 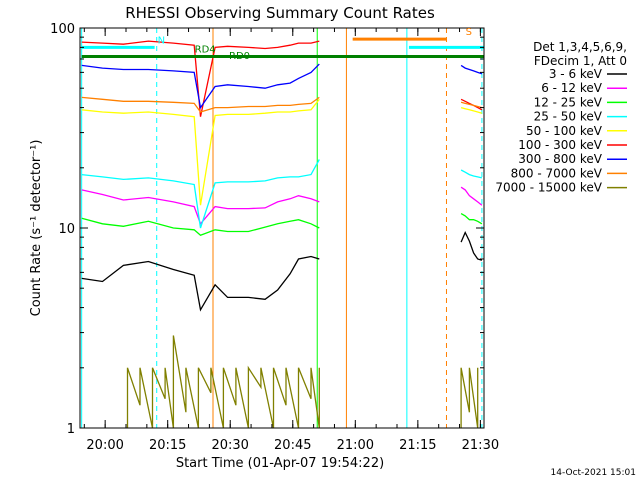 I want to click on flag-label-0: RD4, so click(x=205, y=50).